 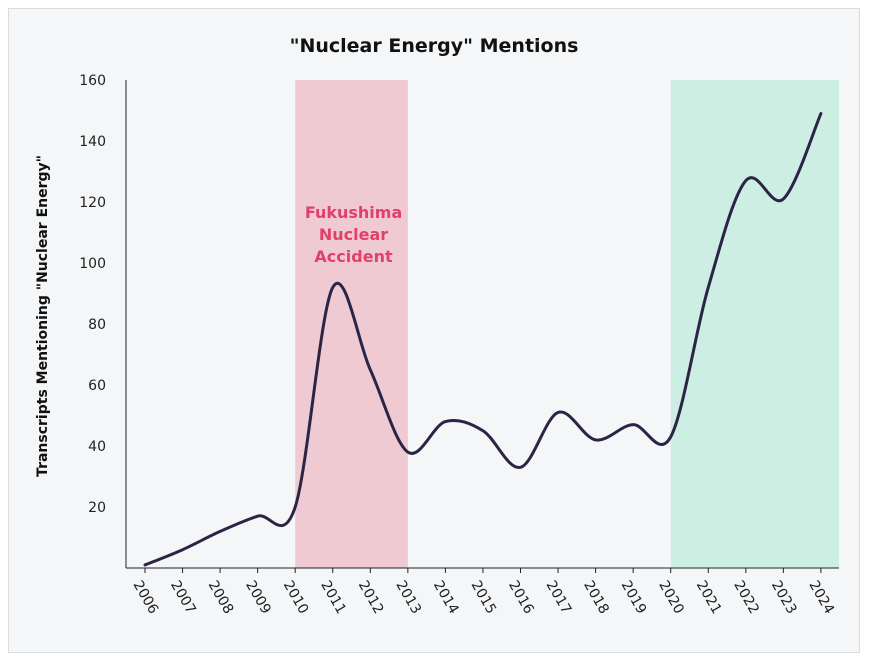 I want to click on chart-title: "Nuclear Energy" Mentions, so click(x=434, y=46).